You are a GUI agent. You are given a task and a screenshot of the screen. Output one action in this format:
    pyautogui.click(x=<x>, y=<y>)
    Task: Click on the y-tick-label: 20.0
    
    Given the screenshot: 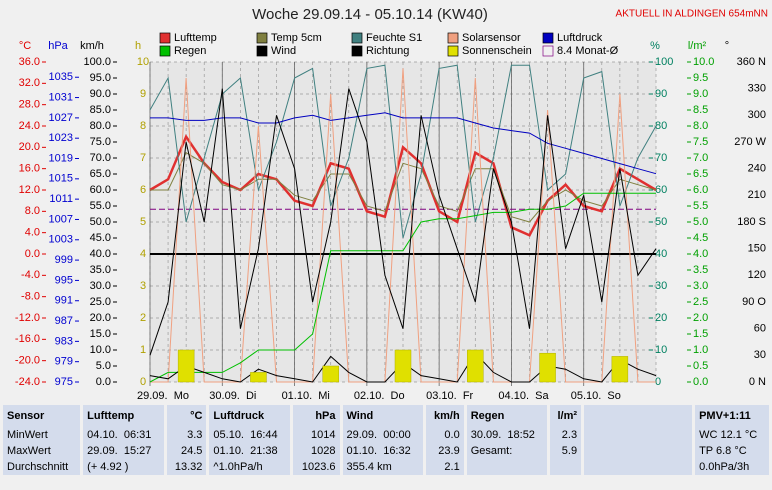 What is the action you would take?
    pyautogui.click(x=29, y=147)
    